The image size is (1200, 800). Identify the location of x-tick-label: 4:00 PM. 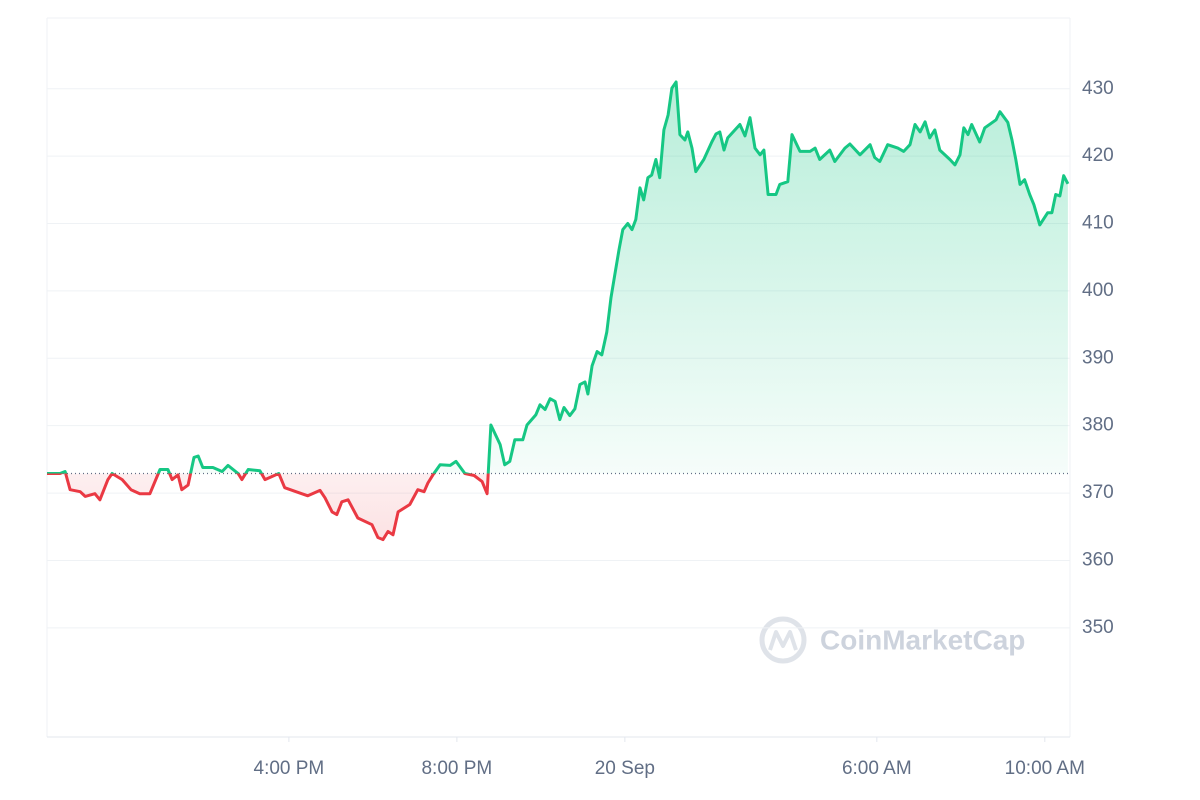
(289, 768).